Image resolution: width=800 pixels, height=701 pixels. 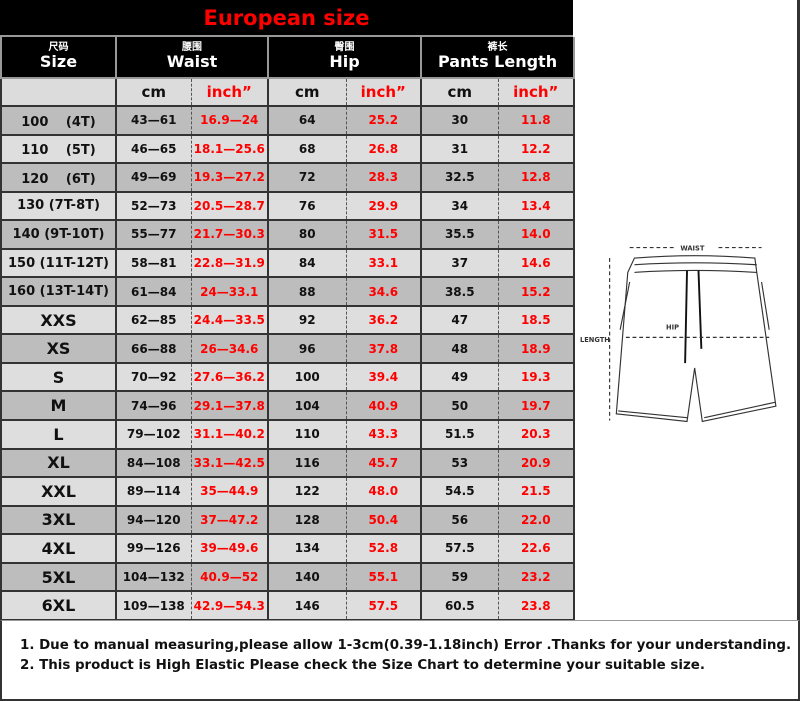 I want to click on cell-len-in: 18.5, so click(x=536, y=320).